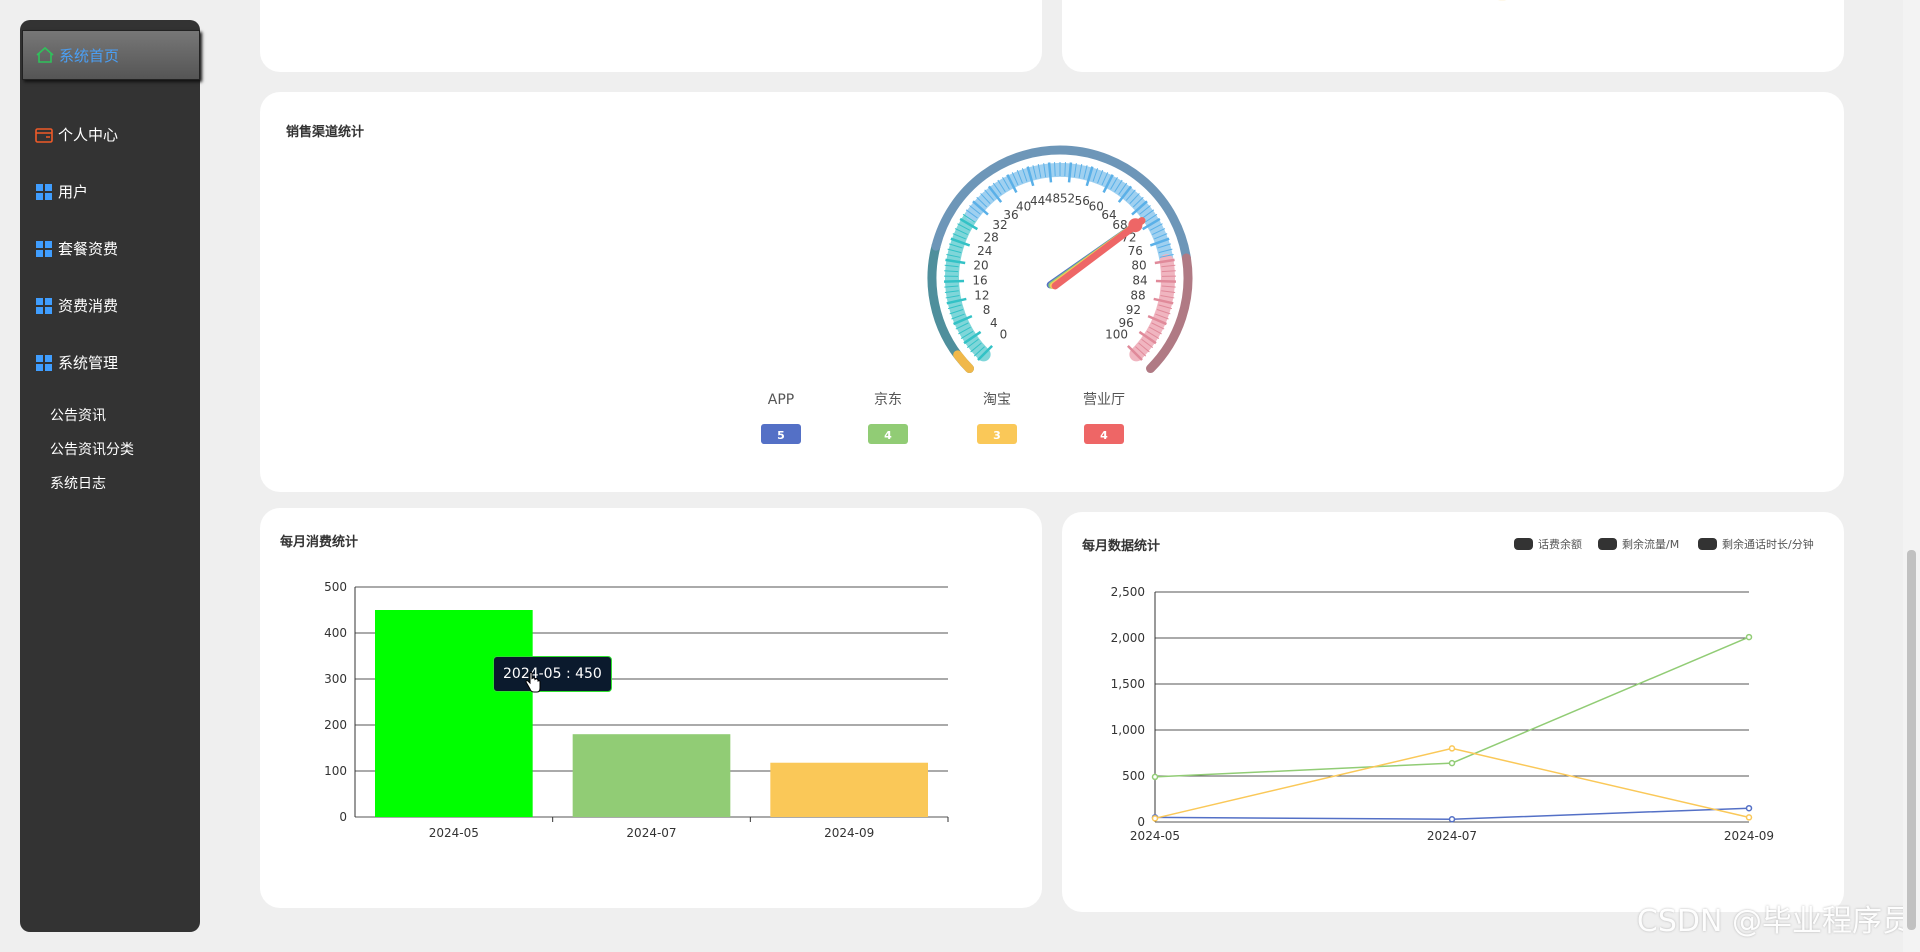 This screenshot has width=1920, height=952. I want to click on gauge-tick-label: 12, so click(981, 295).